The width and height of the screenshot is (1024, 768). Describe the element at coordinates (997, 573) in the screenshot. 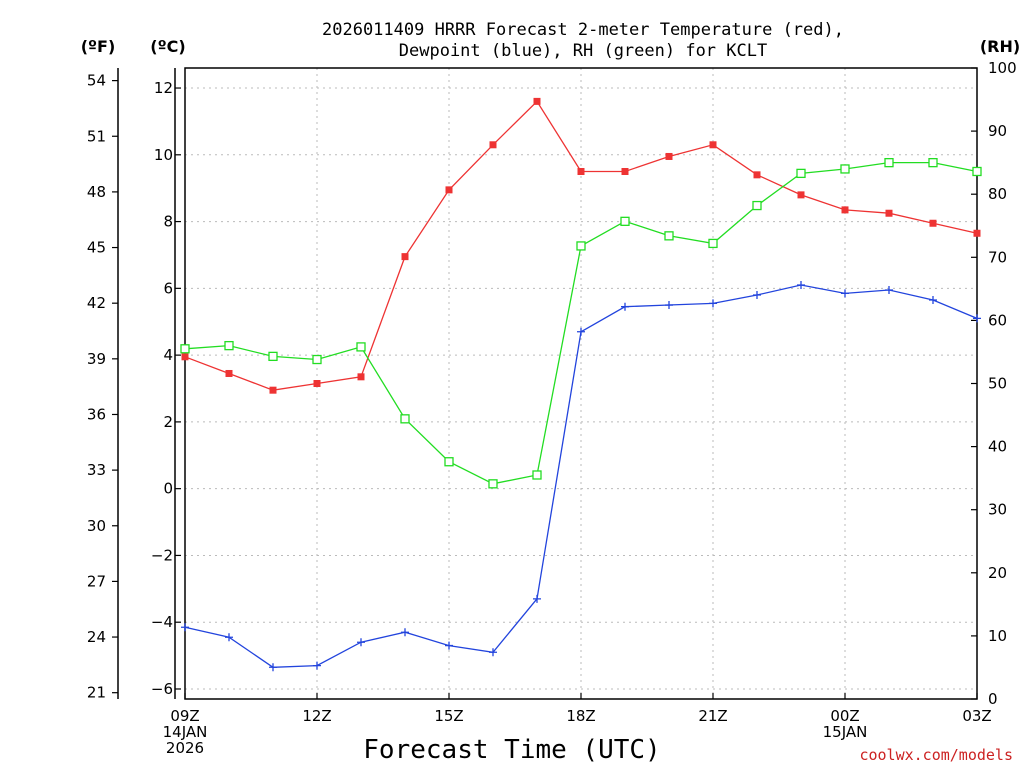

I see `rh-tick-label: 20` at that location.